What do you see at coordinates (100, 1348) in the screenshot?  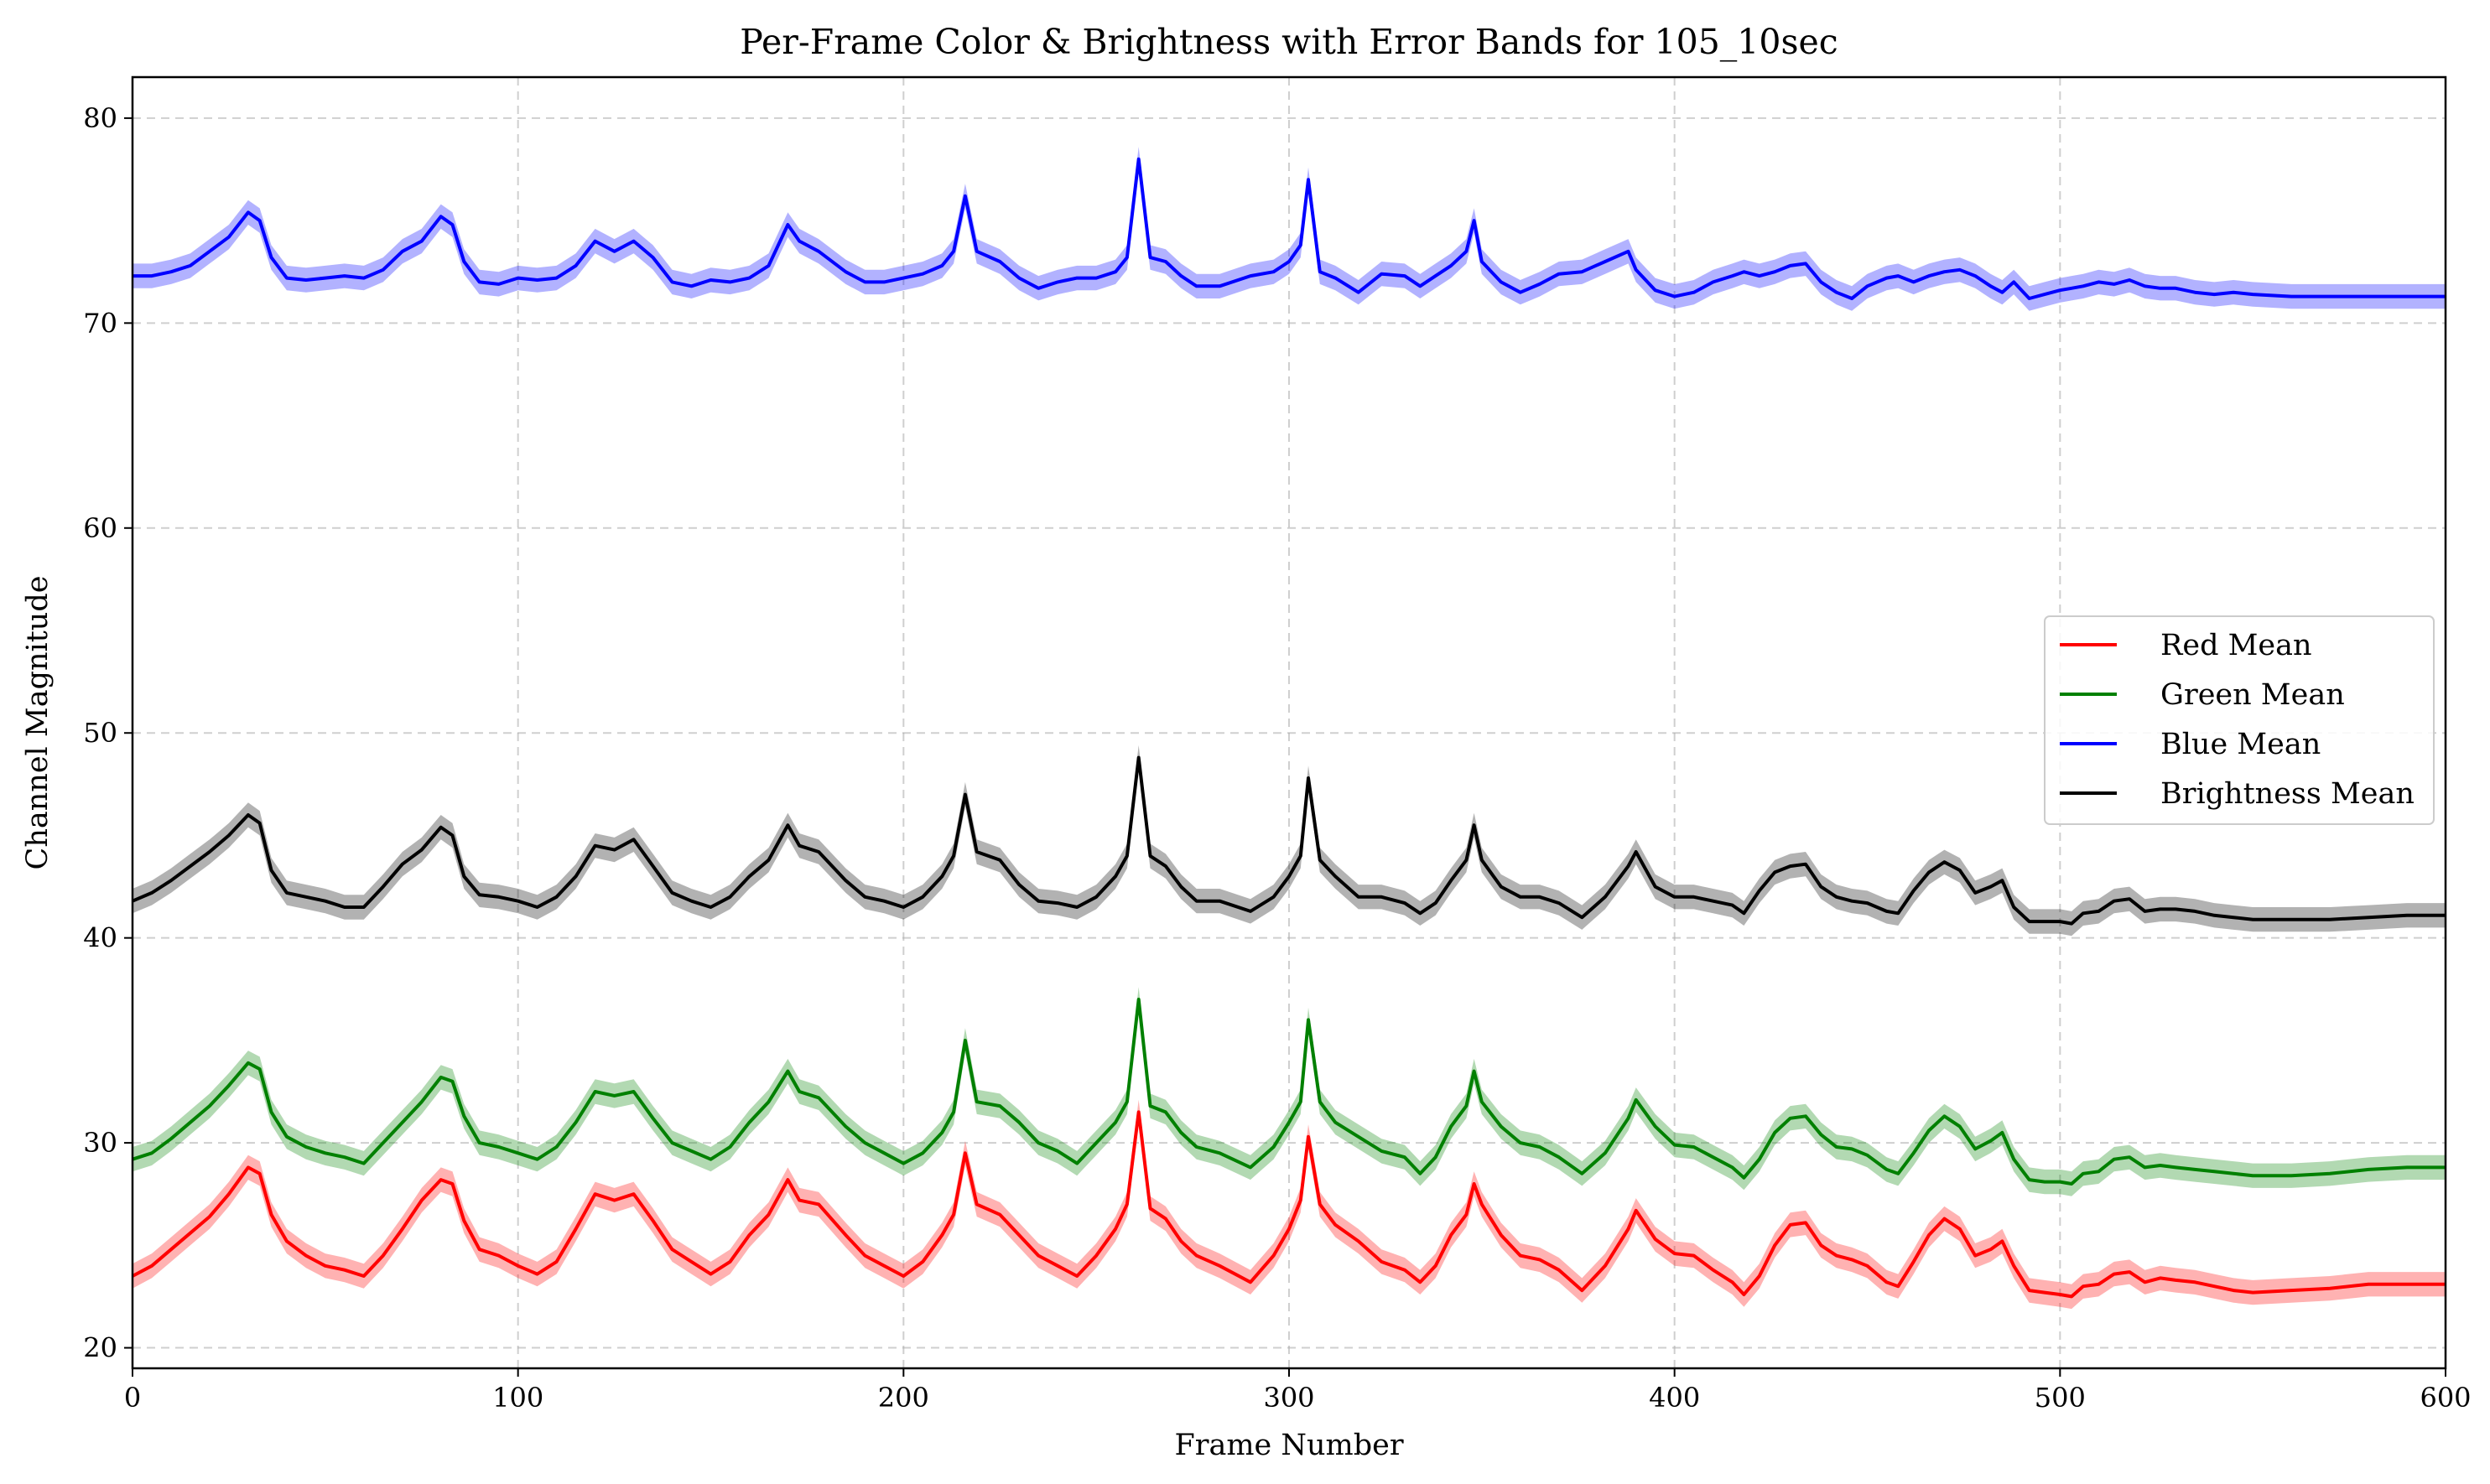 I see `y-tick-label: 20` at bounding box center [100, 1348].